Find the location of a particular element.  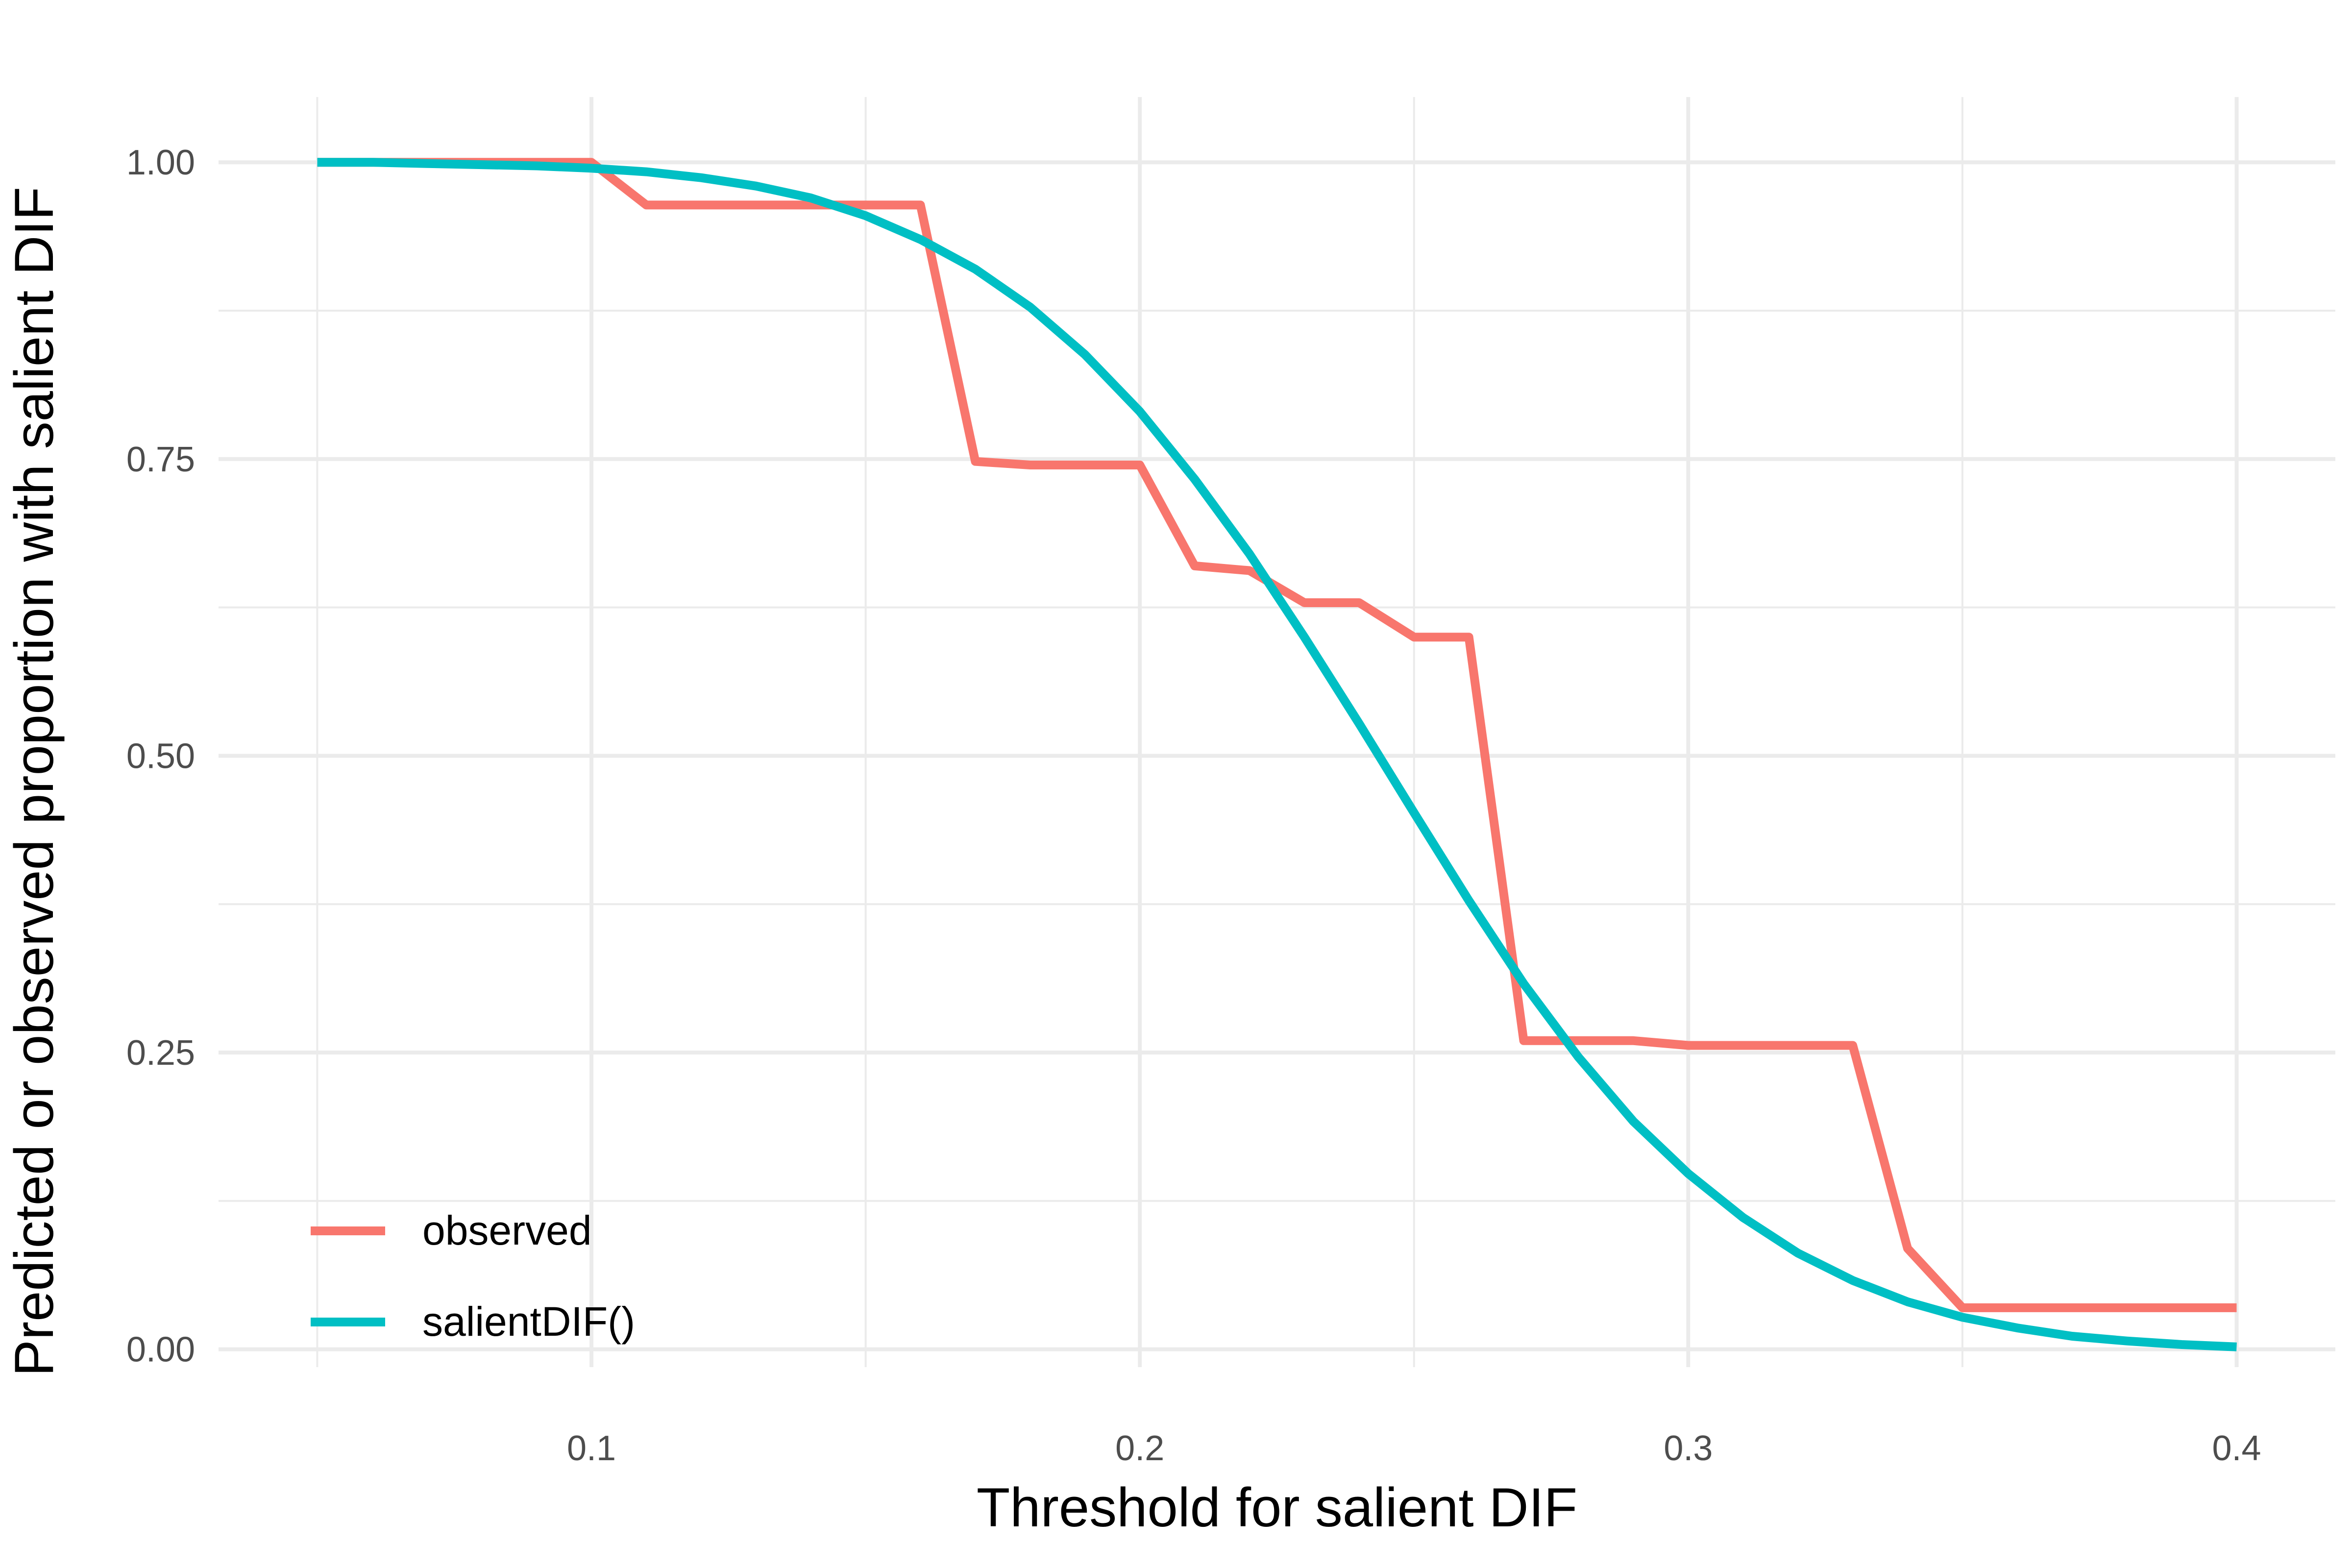

y-tick-label: 0.00 is located at coordinates (160, 1350).